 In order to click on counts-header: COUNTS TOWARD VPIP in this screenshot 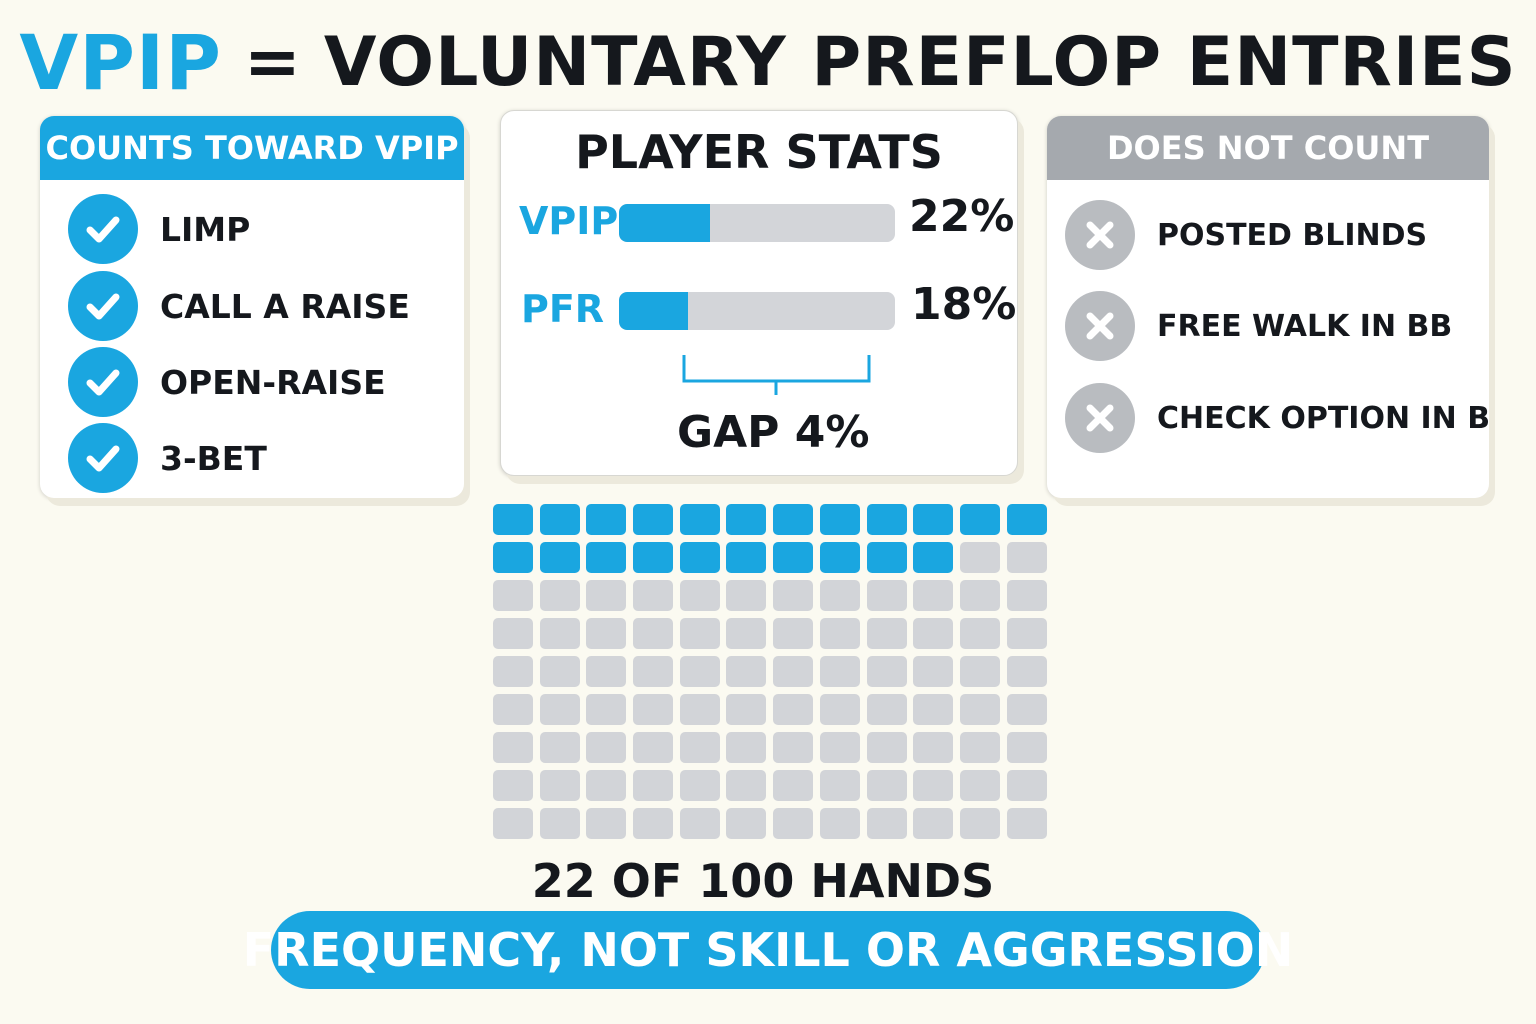, I will do `click(252, 148)`.